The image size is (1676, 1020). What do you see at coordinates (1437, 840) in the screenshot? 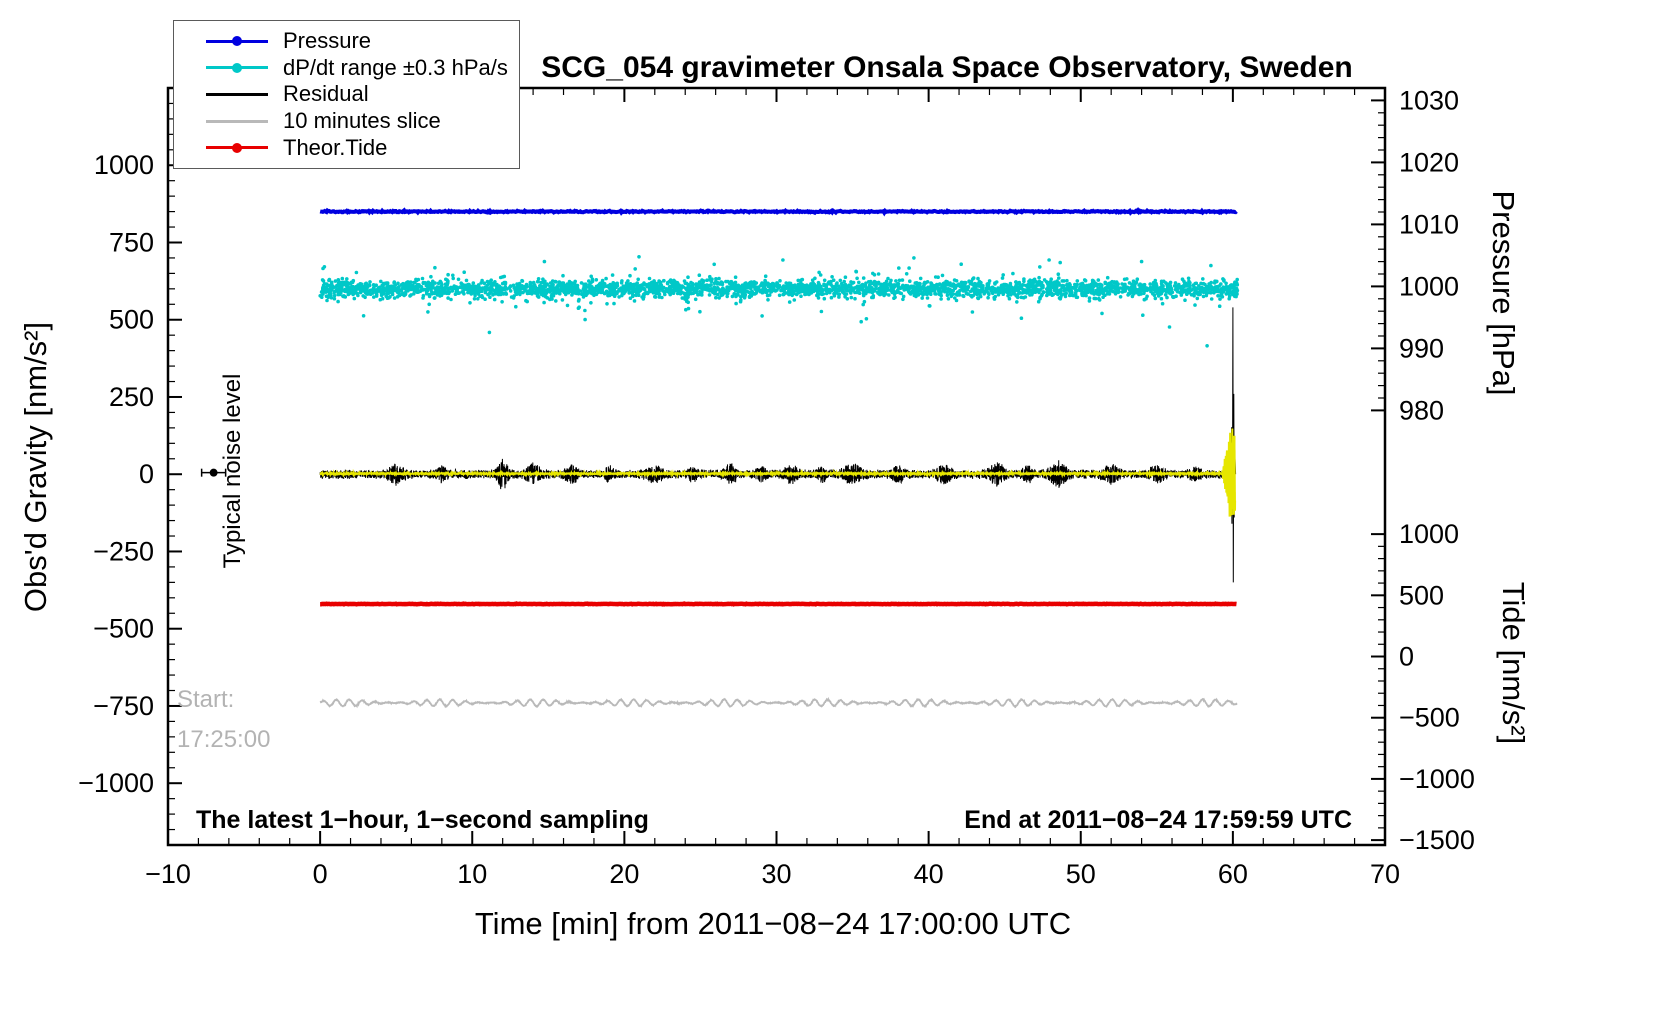
I see `tide-tick-label: −1500` at bounding box center [1437, 840].